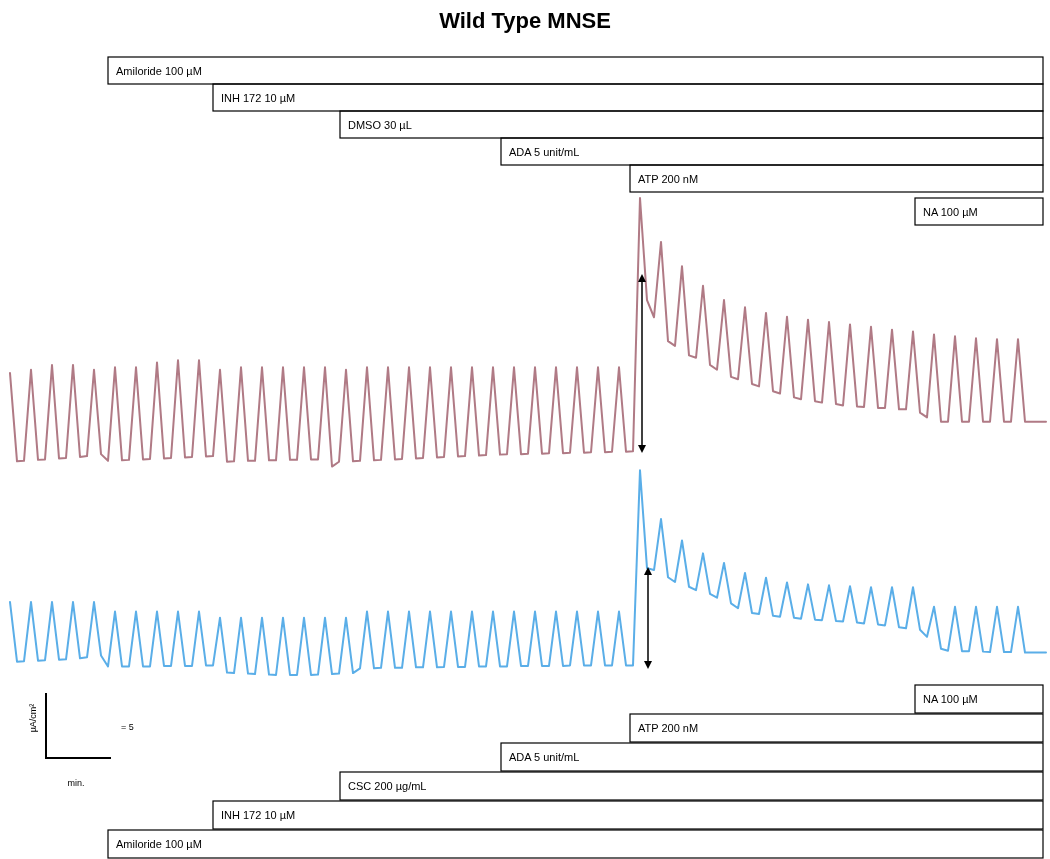 This screenshot has width=1050, height=859. What do you see at coordinates (76, 783) in the screenshot?
I see `text: min.` at bounding box center [76, 783].